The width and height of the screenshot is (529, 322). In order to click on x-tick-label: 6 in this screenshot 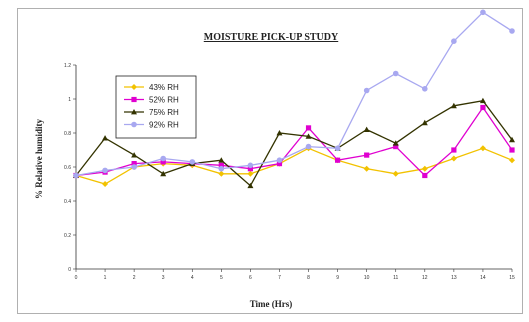, I will do `click(250, 278)`.